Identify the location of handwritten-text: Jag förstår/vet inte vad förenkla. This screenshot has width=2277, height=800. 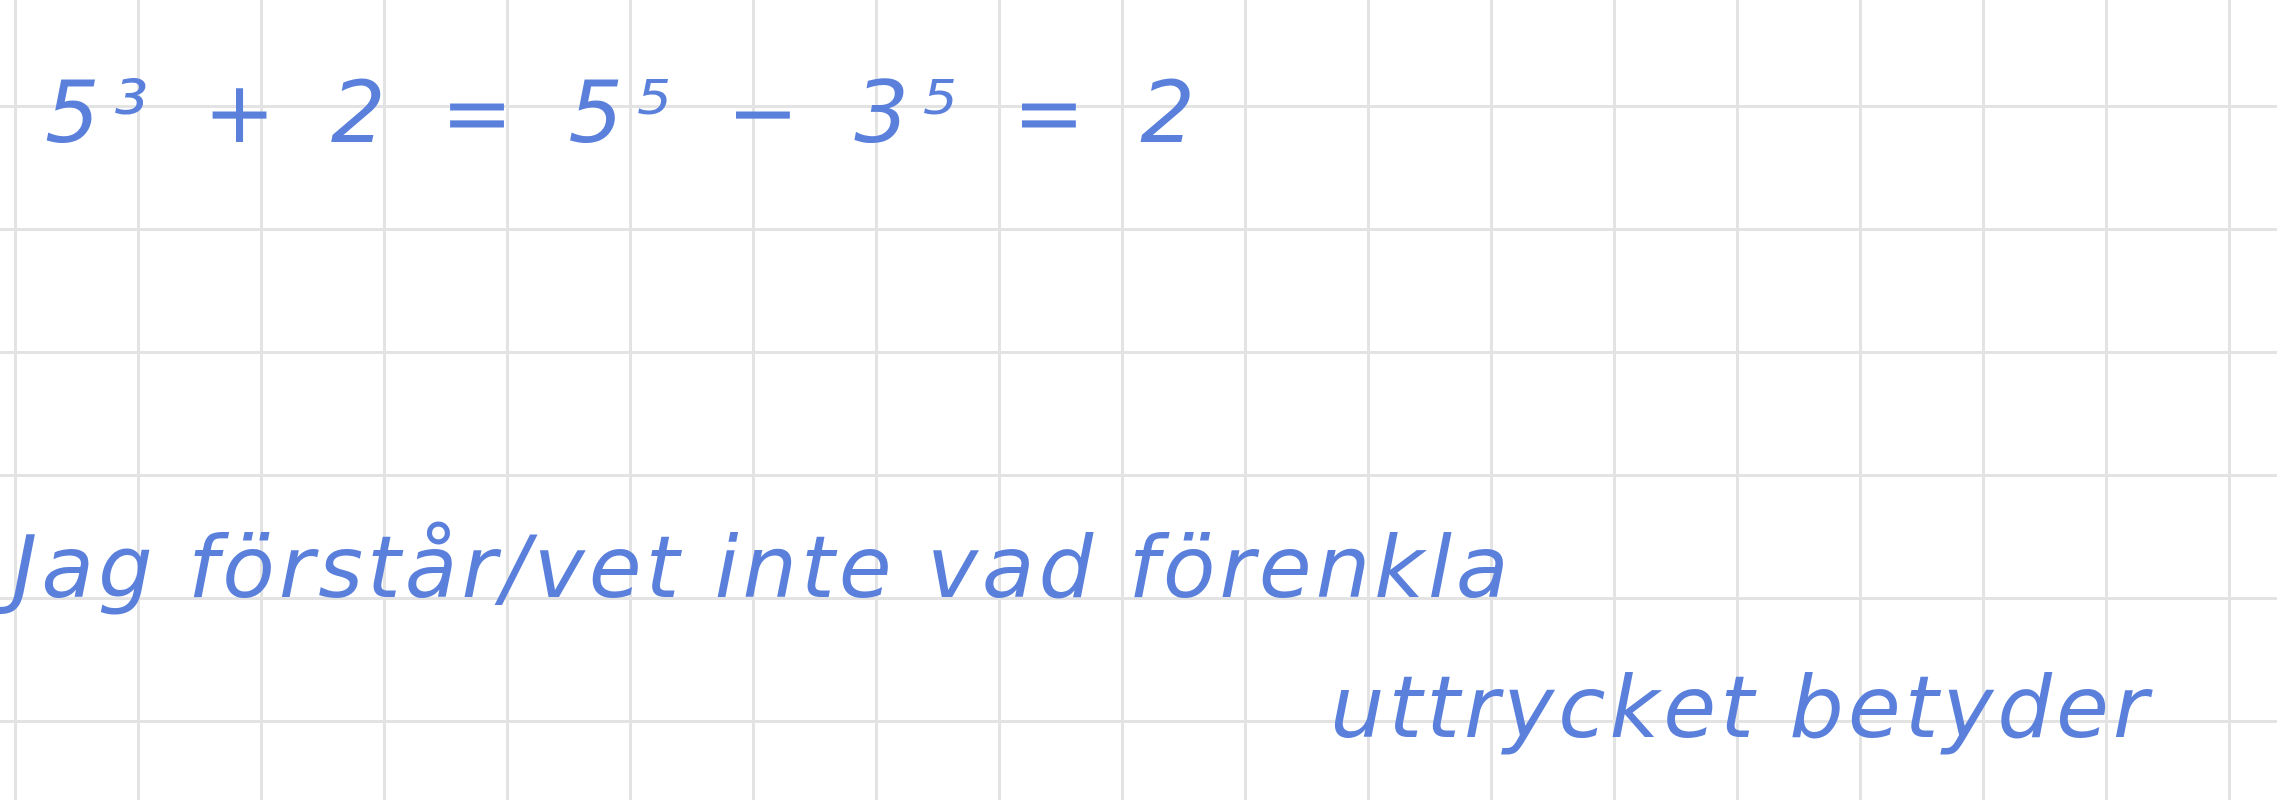
(762, 568).